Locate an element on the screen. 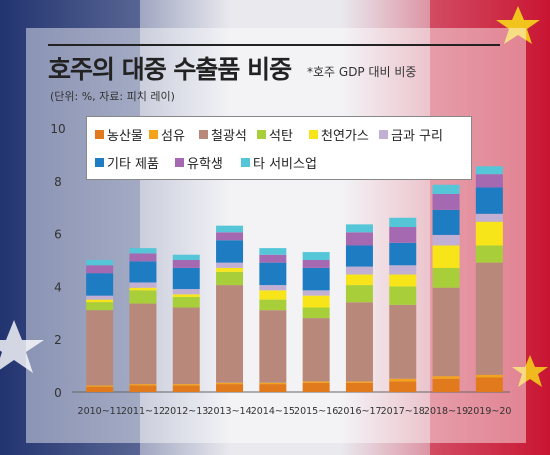 This screenshot has height=455, width=550. y-tick-label: 2 is located at coordinates (58, 340).